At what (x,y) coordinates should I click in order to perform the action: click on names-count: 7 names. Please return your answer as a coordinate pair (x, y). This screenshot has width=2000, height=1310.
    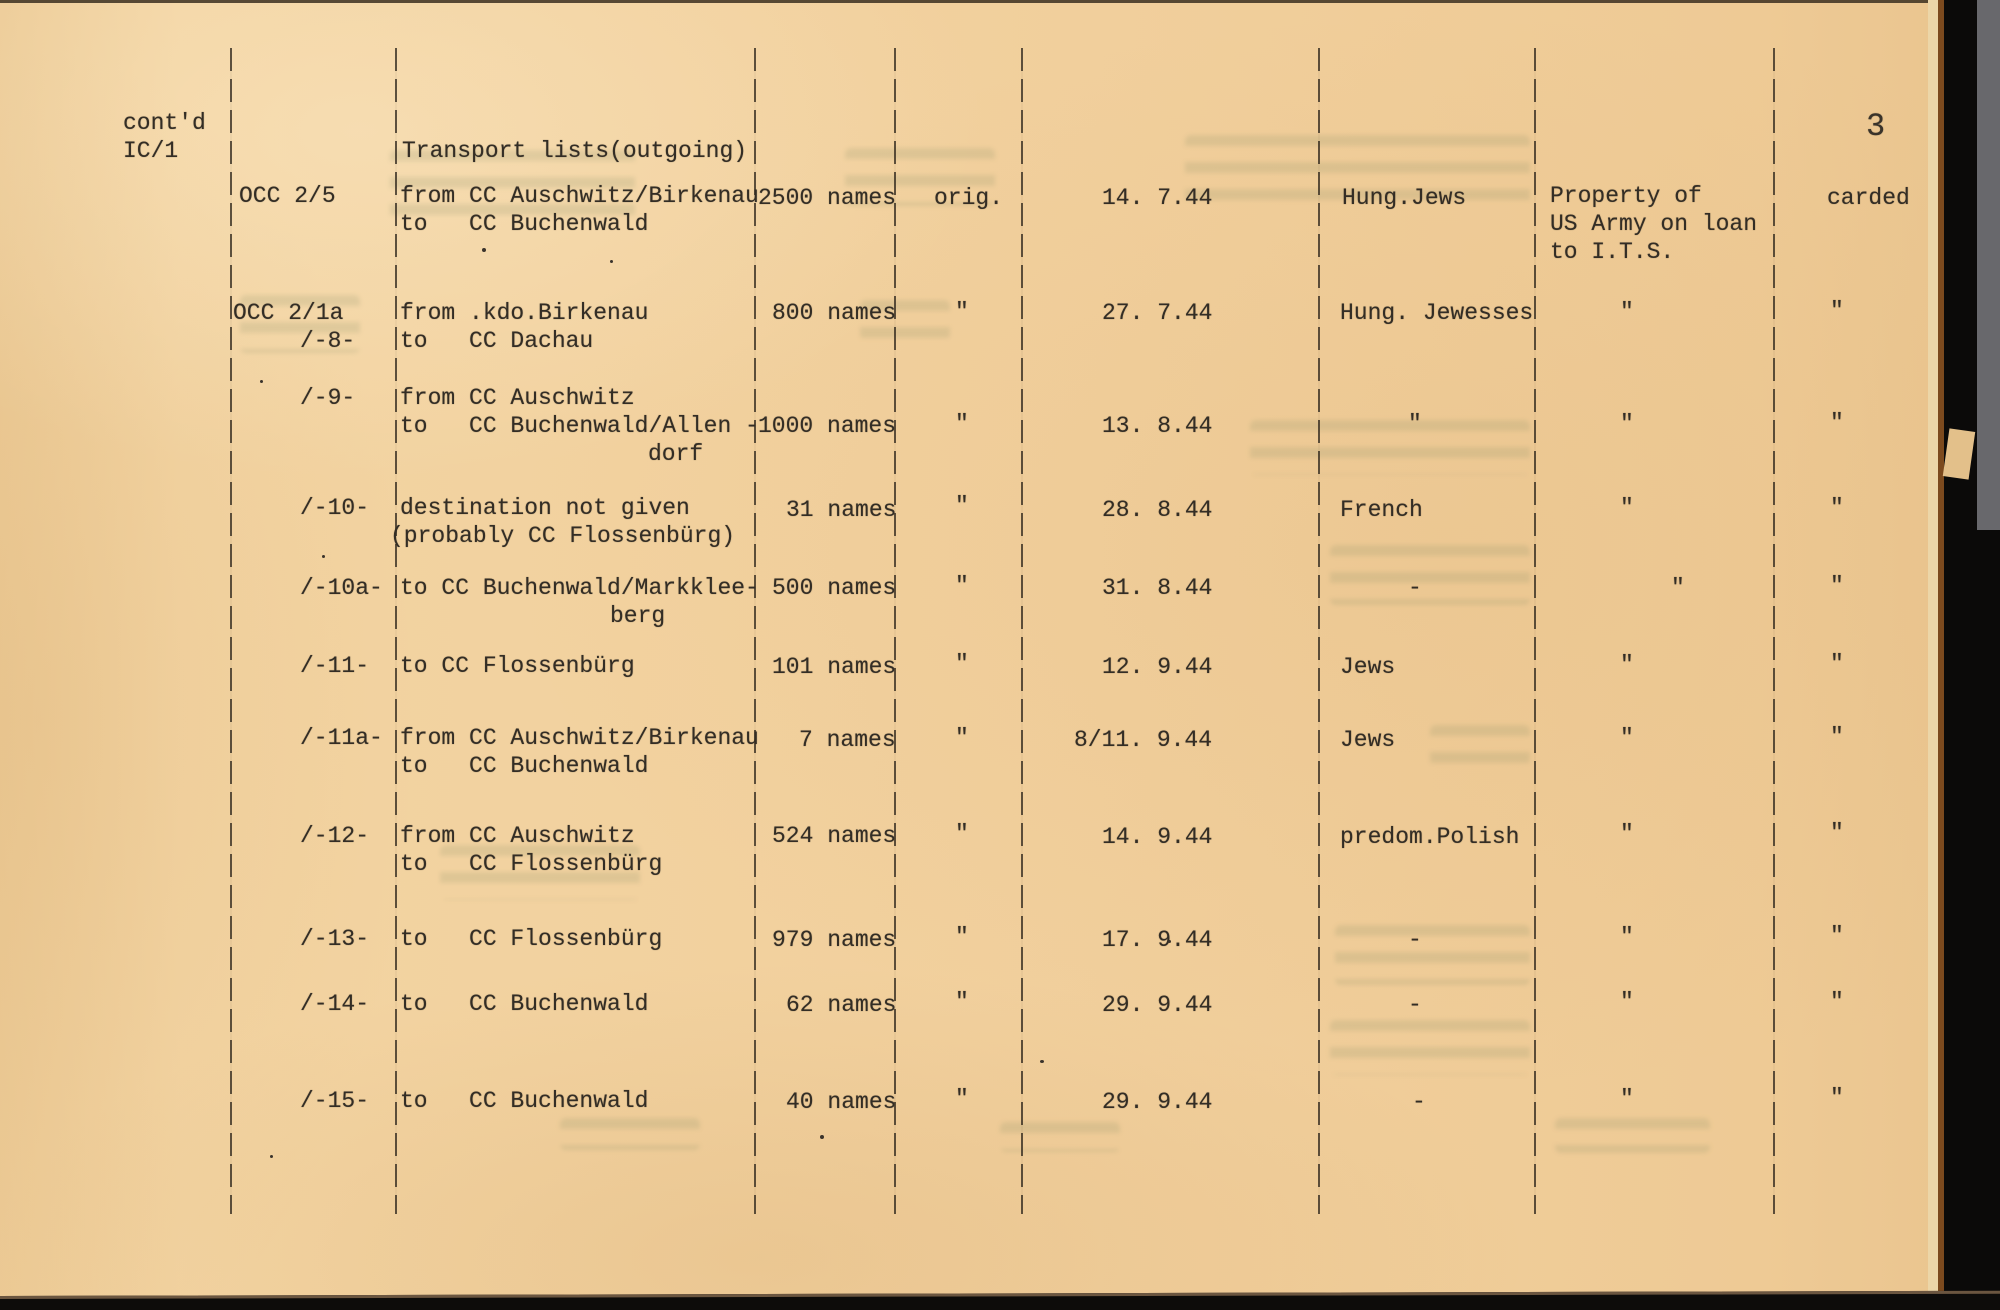
    Looking at the image, I should click on (847, 740).